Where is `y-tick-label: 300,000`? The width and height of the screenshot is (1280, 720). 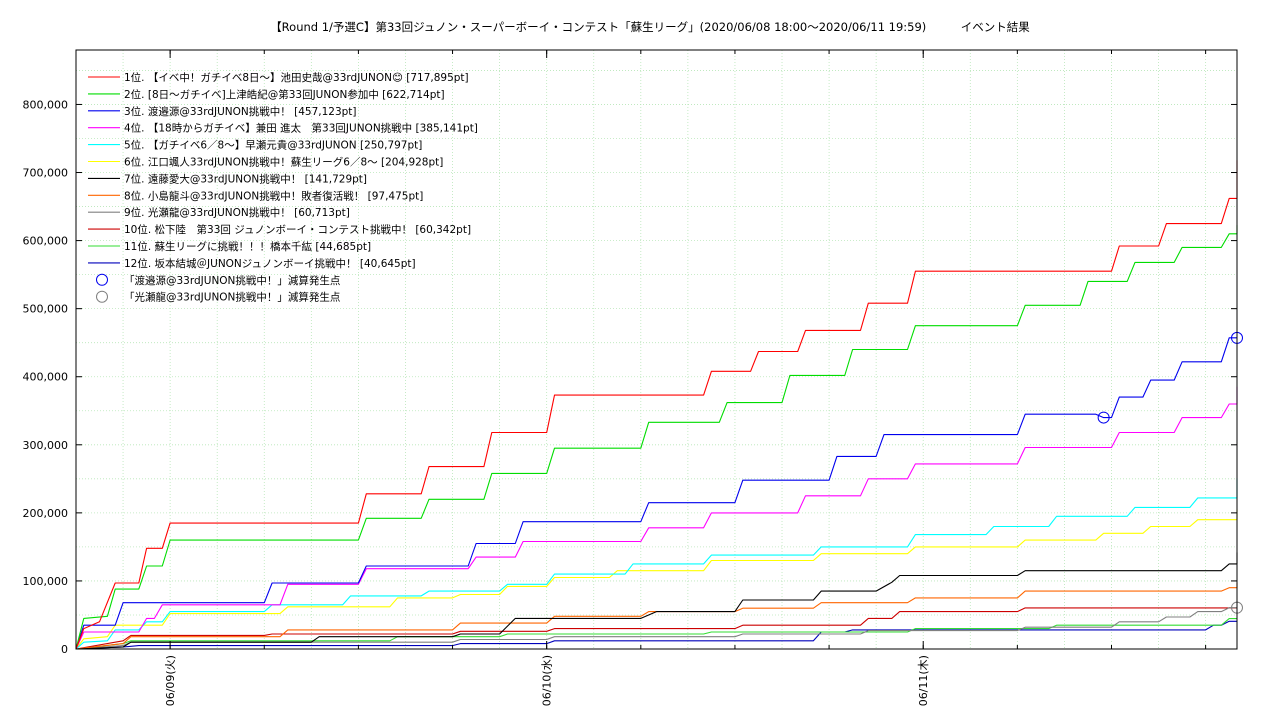 y-tick-label: 300,000 is located at coordinates (46, 445).